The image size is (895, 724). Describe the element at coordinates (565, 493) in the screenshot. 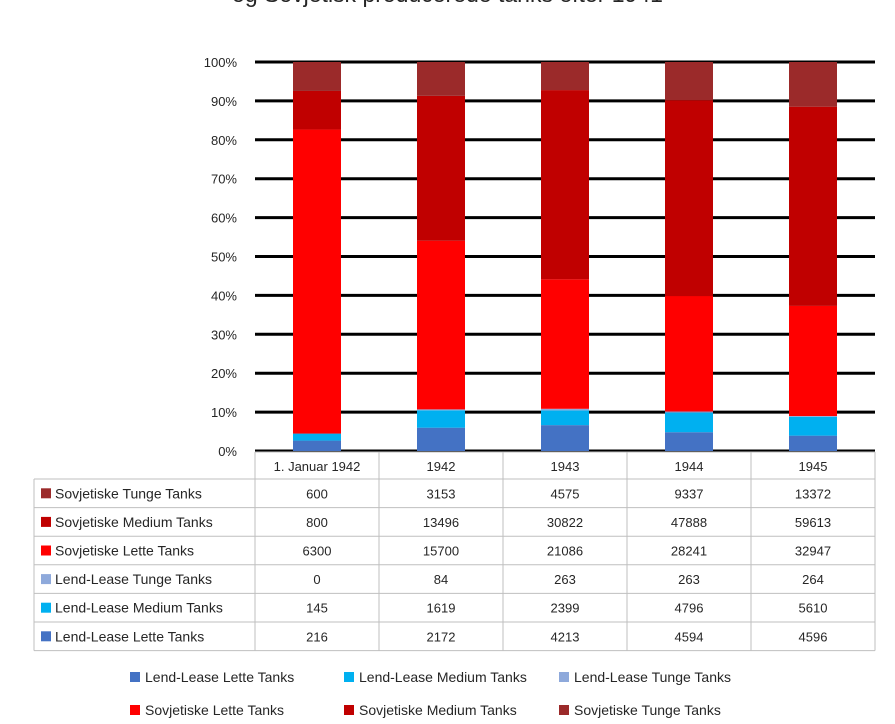

I see `data-label: 4575` at that location.